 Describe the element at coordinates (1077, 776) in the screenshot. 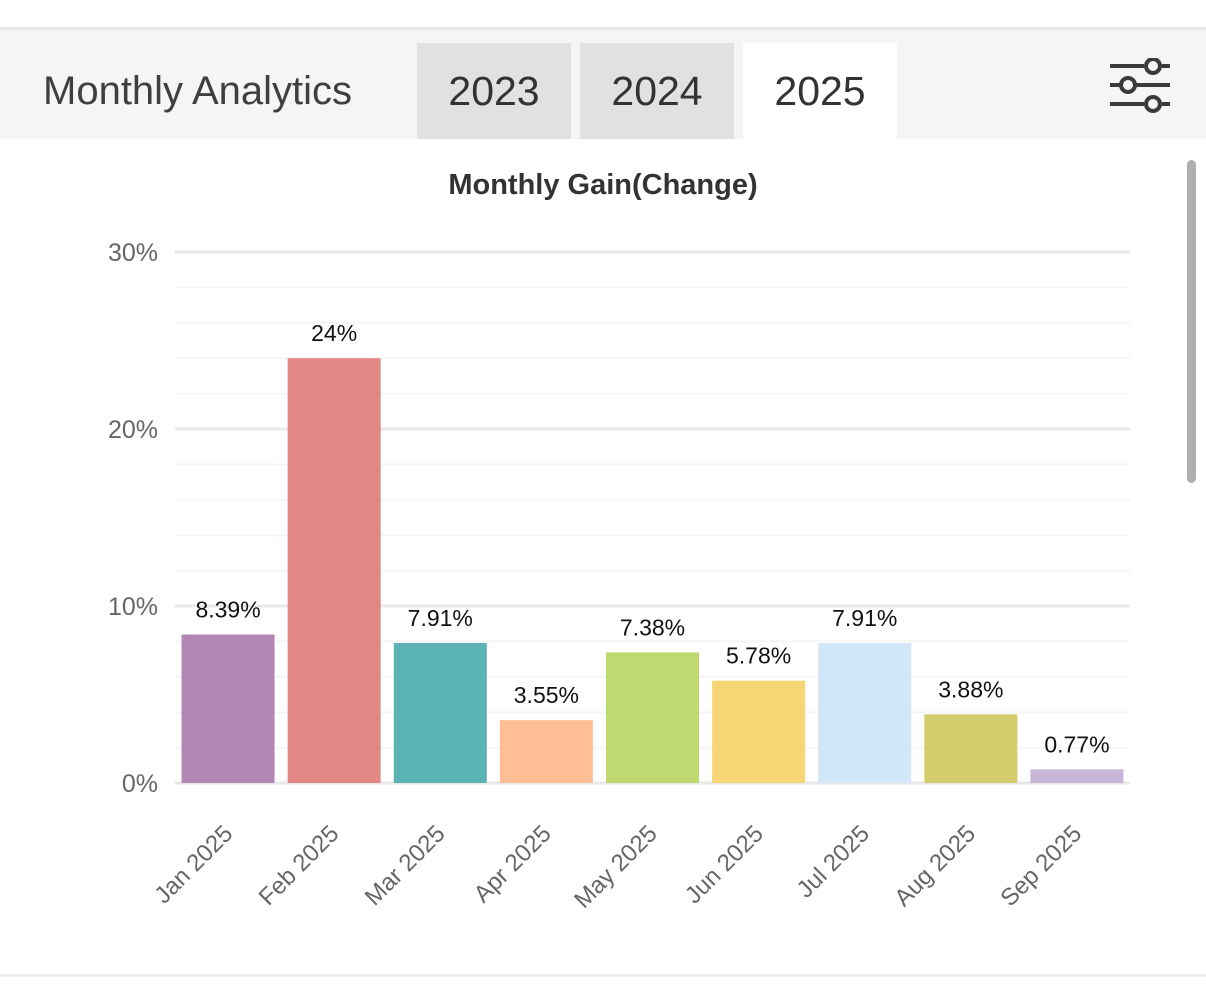

I see `bar-sep-2025` at that location.